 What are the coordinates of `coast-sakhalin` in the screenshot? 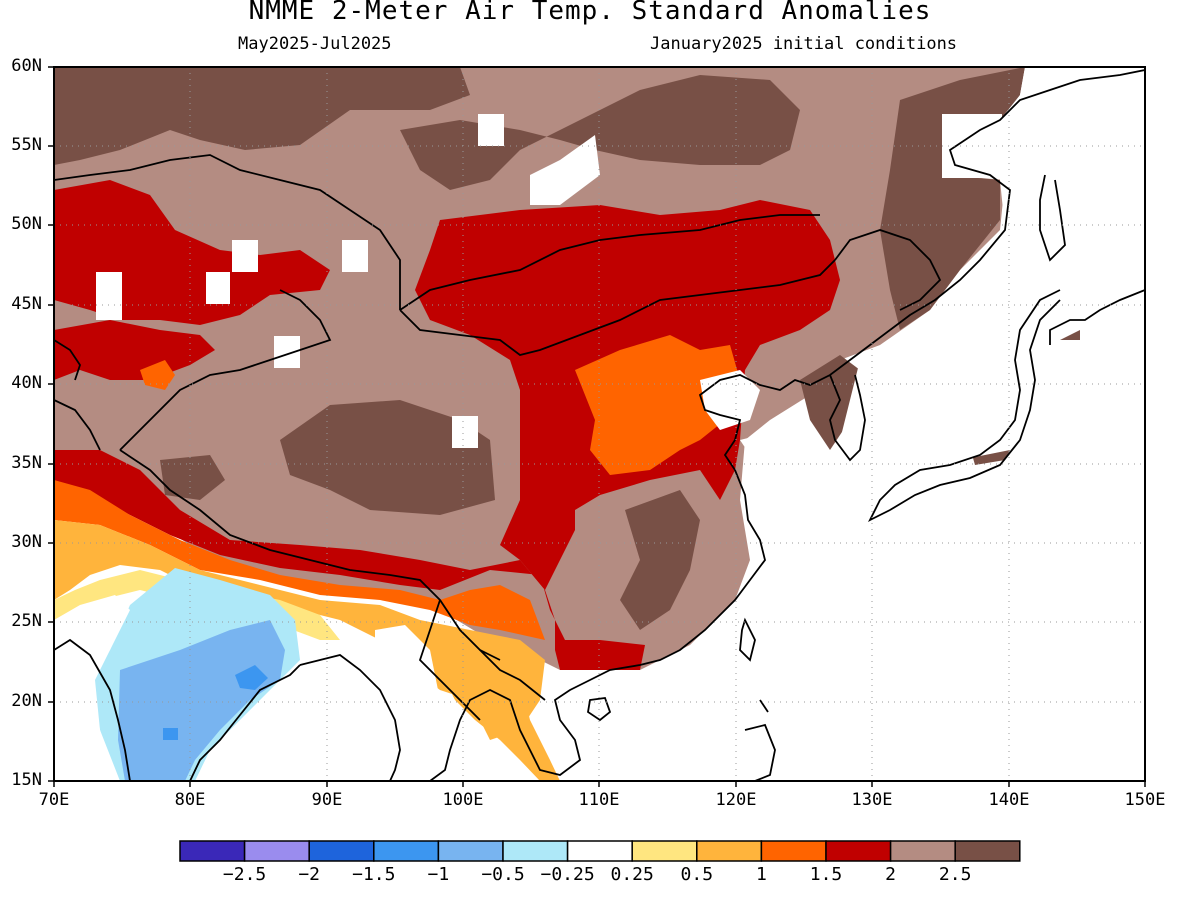 It's located at (1052, 218).